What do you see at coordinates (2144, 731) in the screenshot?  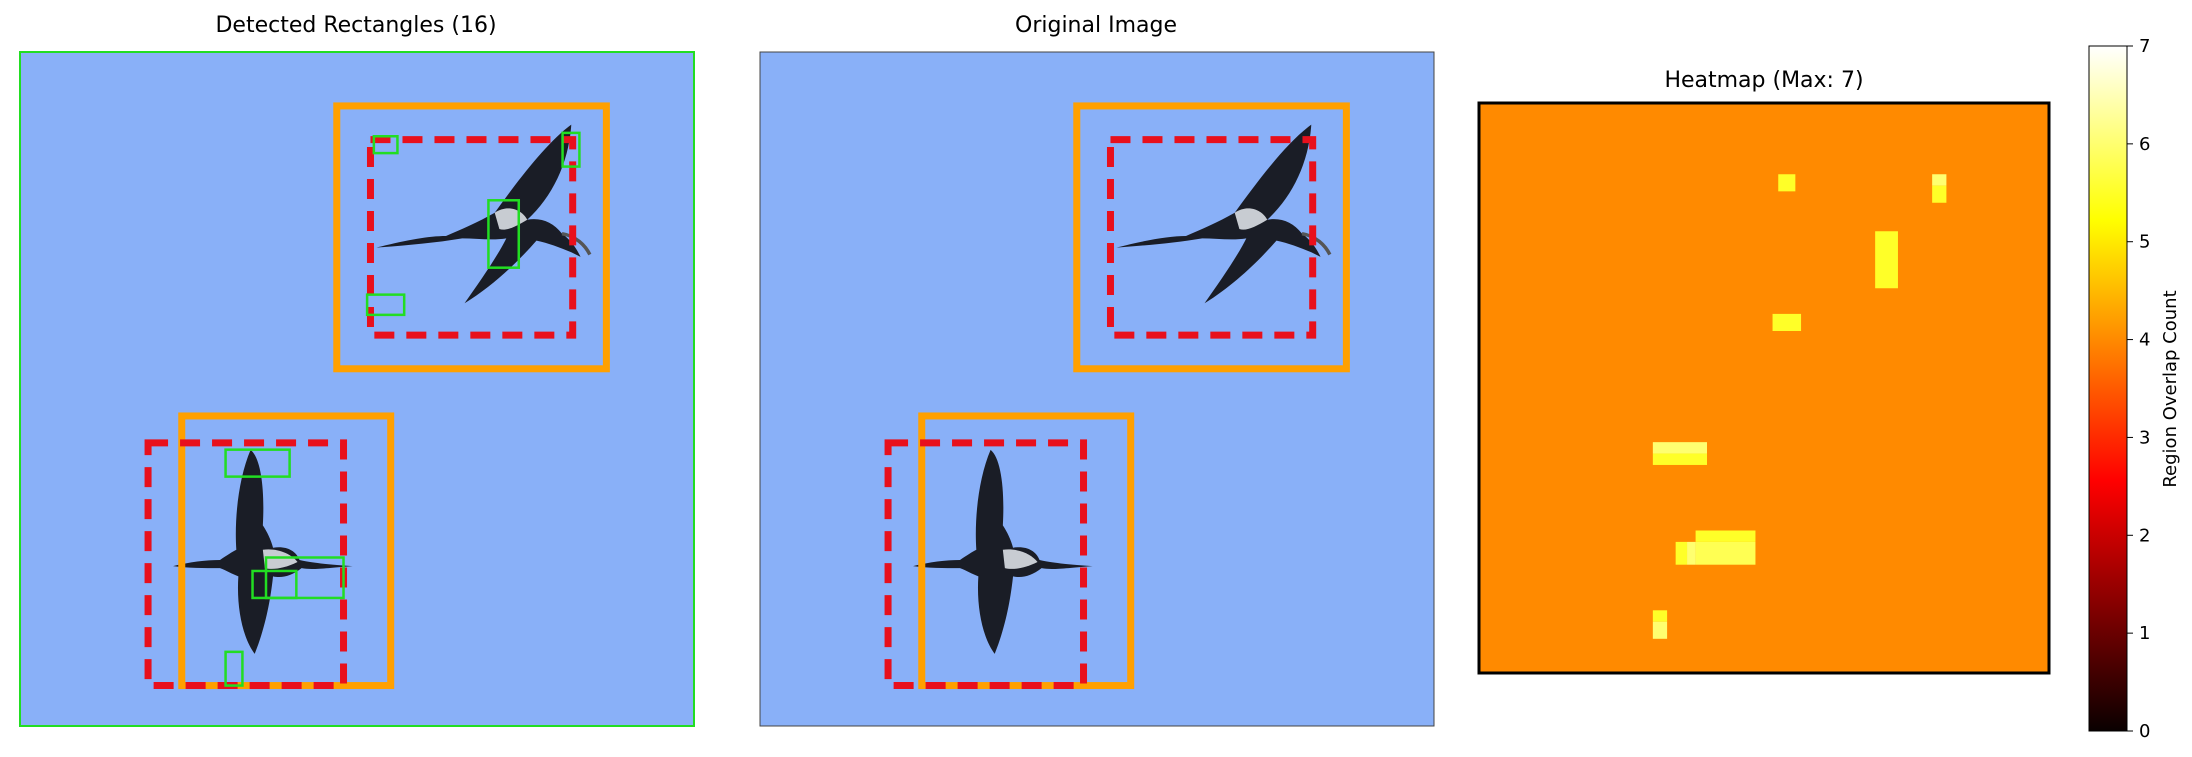 I see `colorbar-tick-label: 0` at bounding box center [2144, 731].